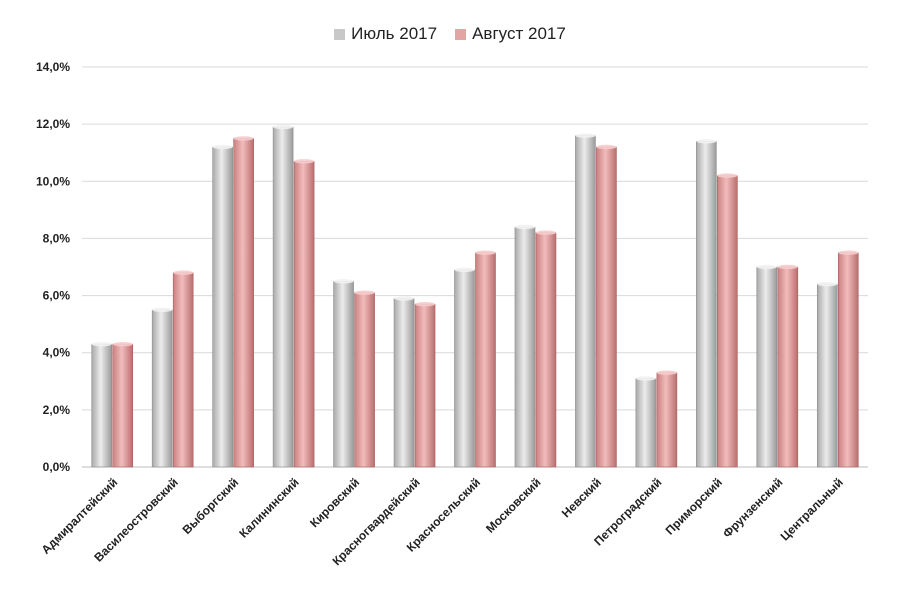 The height and width of the screenshot is (611, 900). I want to click on y-tick-label: 0,0%, so click(57, 467).